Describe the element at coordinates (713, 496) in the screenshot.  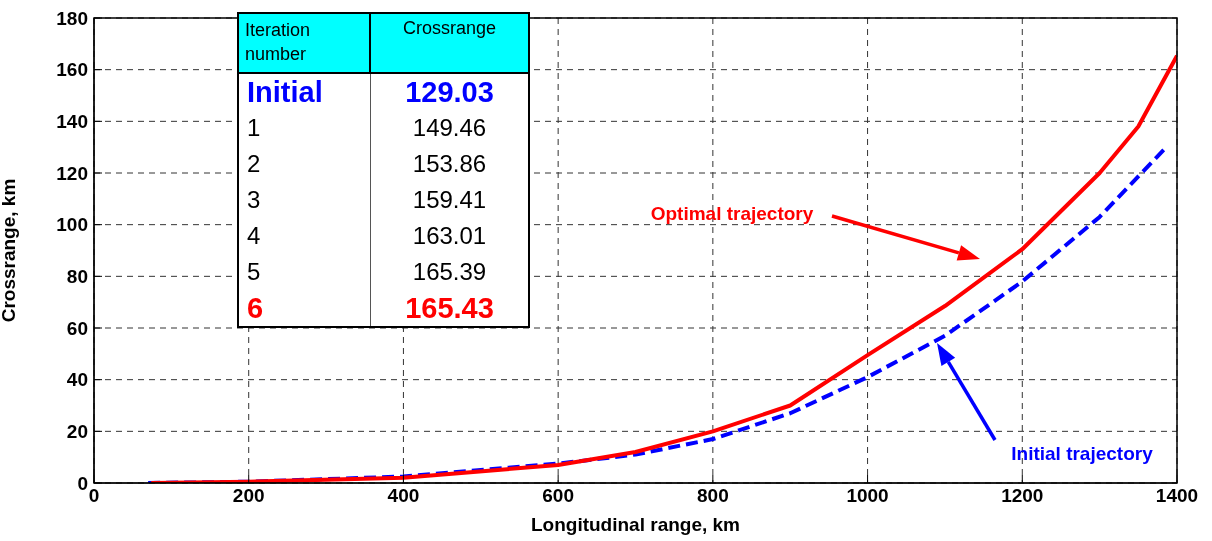
I see `x-tick-label: 800` at that location.